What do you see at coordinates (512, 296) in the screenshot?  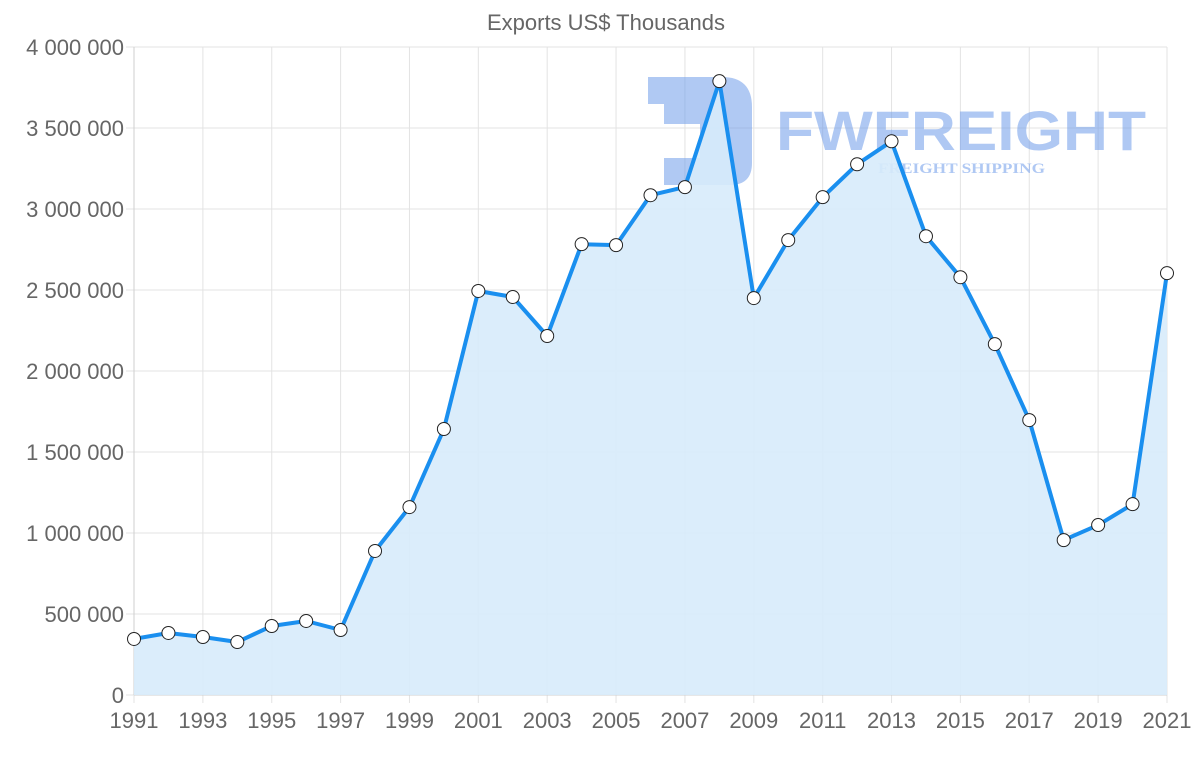 I see `data-point-2002` at bounding box center [512, 296].